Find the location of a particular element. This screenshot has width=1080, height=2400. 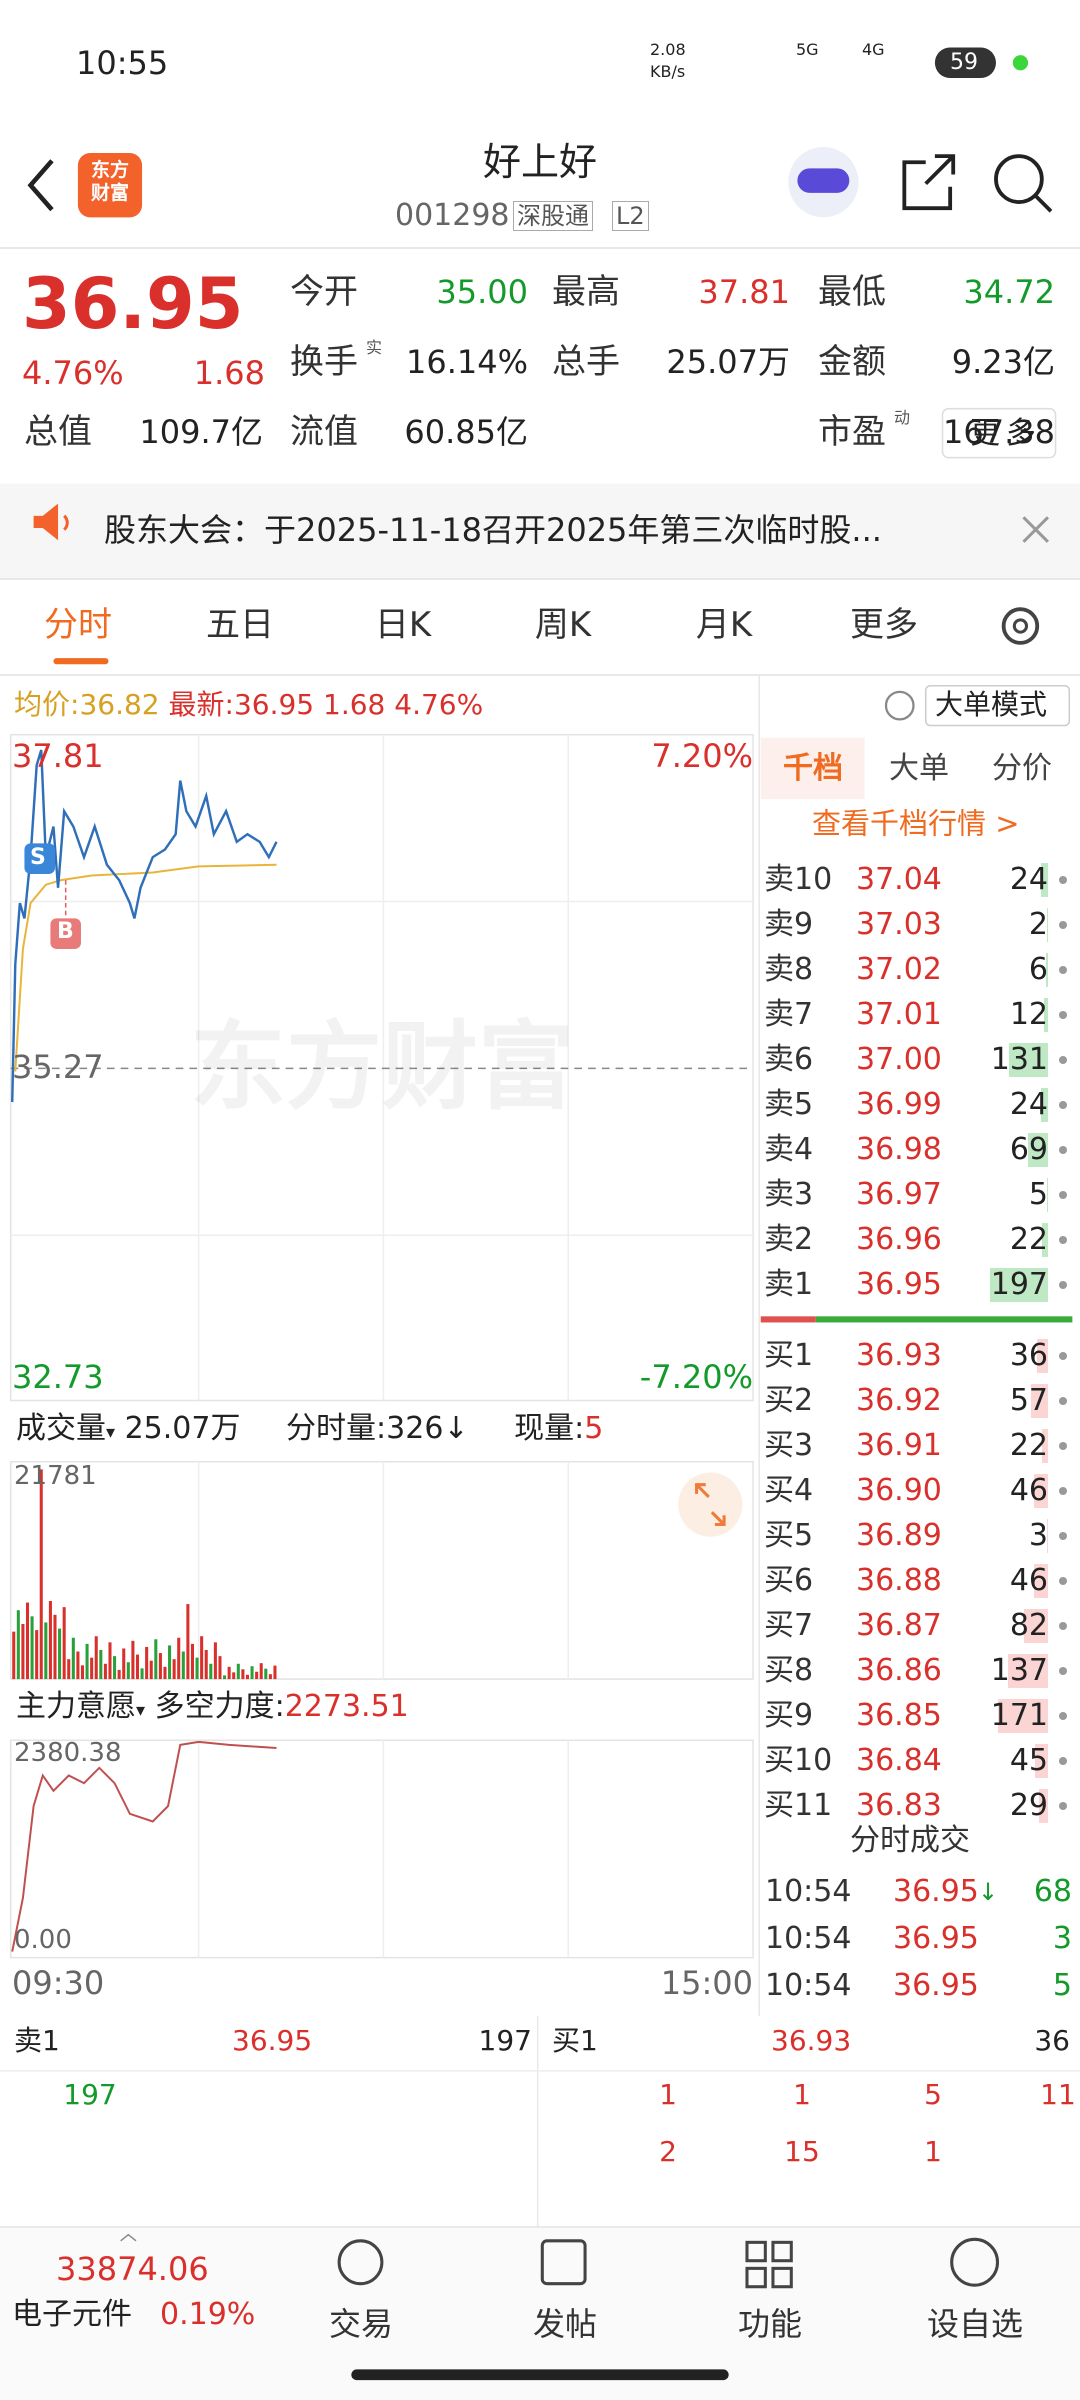

book-price: 36.93 is located at coordinates (899, 1355).